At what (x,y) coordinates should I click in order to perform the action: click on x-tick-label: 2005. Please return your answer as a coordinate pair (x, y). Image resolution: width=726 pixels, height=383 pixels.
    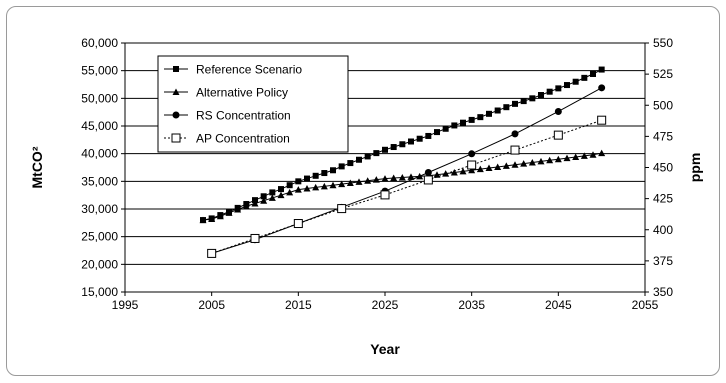
    Looking at the image, I should click on (211, 305).